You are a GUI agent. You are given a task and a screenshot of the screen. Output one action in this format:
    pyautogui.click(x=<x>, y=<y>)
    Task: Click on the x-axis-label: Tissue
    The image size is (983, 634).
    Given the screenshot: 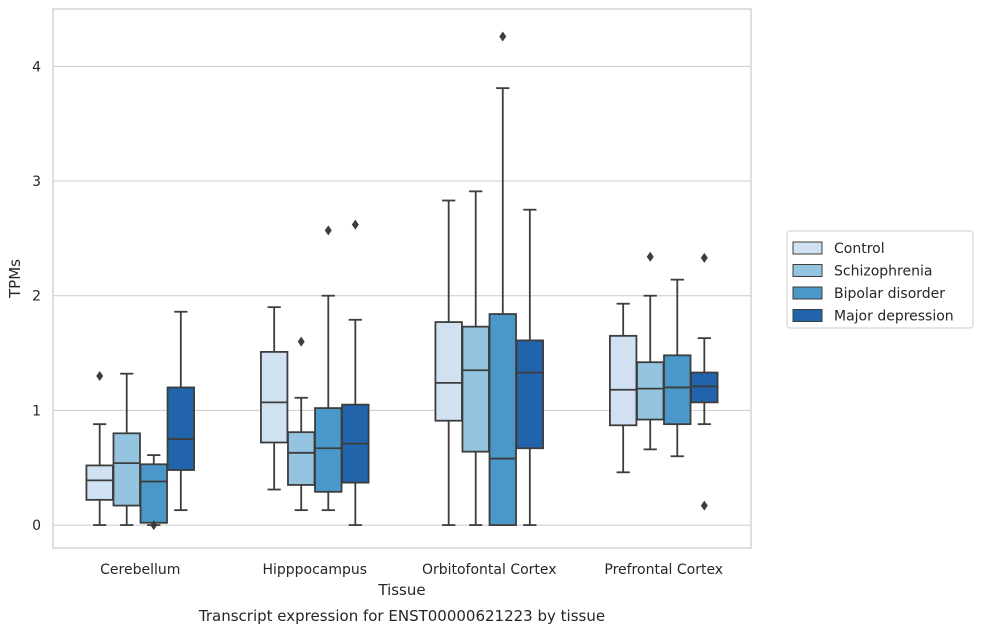 What is the action you would take?
    pyautogui.click(x=401, y=590)
    